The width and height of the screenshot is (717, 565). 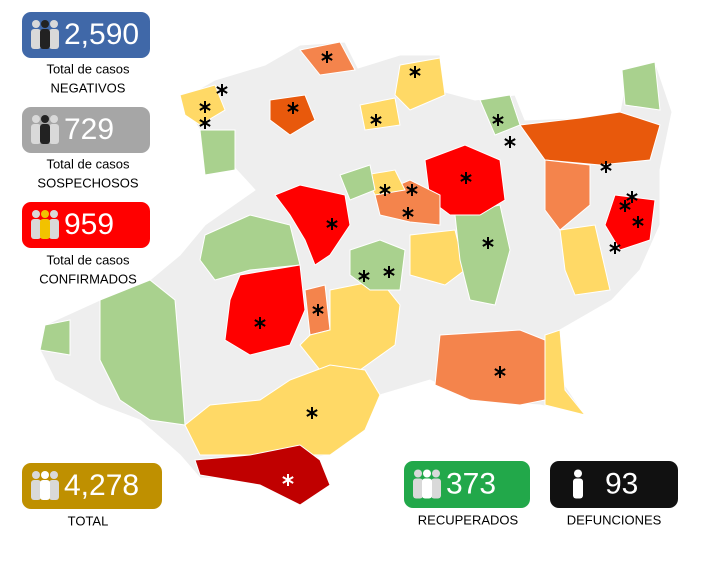 What do you see at coordinates (88, 87) in the screenshot?
I see `stat-label: NEGATIVOS` at bounding box center [88, 87].